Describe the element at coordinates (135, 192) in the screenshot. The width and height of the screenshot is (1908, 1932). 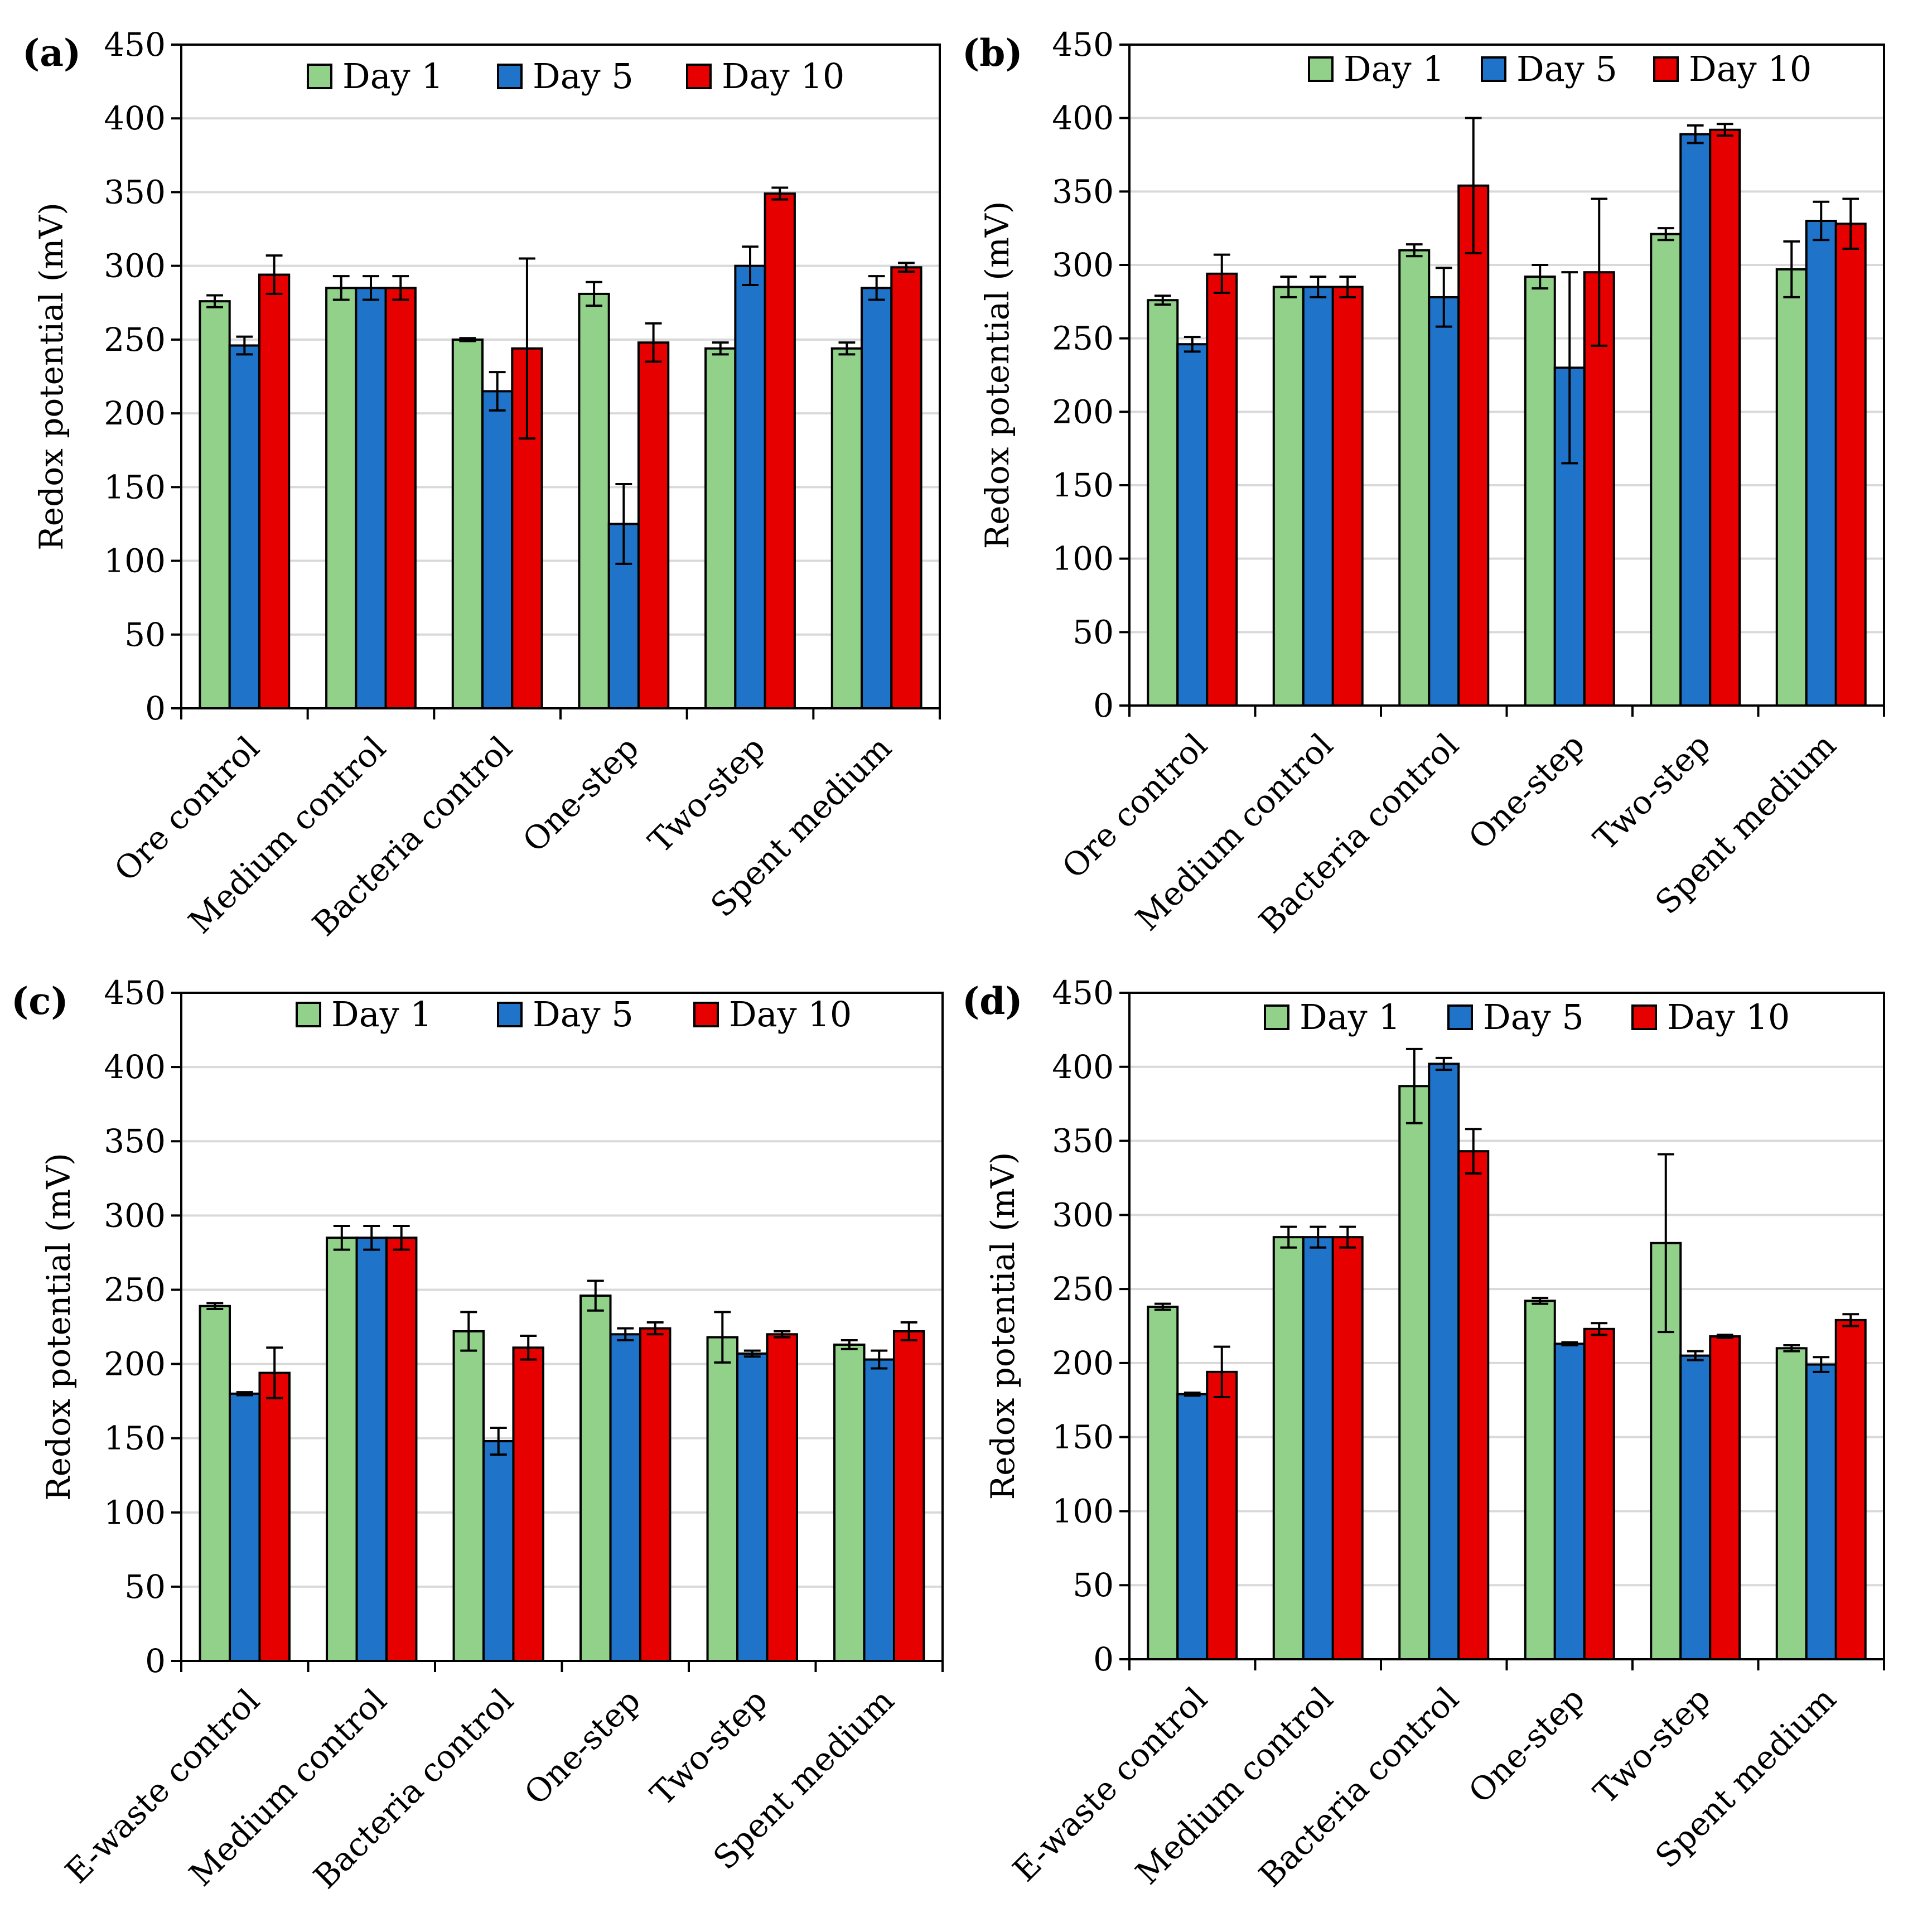
I see `y-tick-label: 350` at that location.